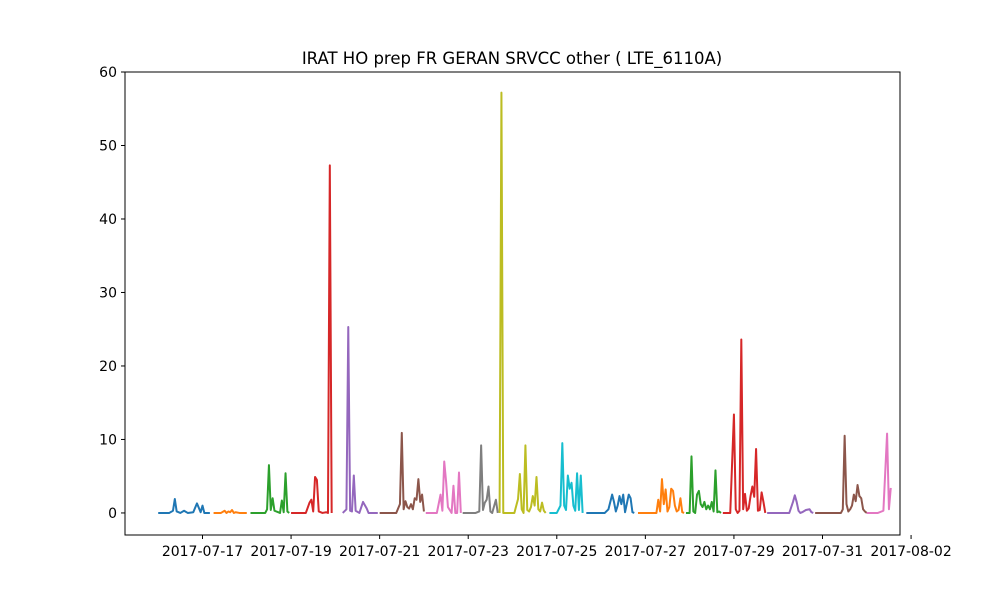 The image size is (1000, 600). I want to click on y-tick-label: 20, so click(108, 367).